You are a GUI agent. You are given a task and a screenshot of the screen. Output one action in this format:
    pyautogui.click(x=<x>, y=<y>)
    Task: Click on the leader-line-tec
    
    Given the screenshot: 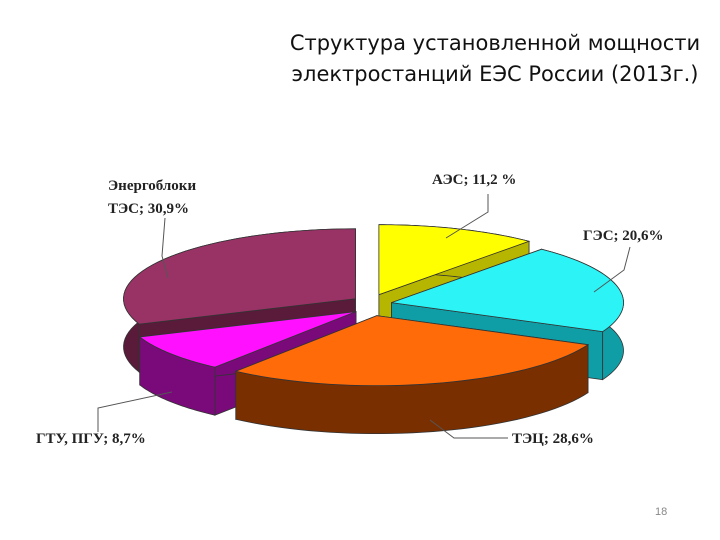 What is the action you would take?
    pyautogui.click(x=468, y=429)
    